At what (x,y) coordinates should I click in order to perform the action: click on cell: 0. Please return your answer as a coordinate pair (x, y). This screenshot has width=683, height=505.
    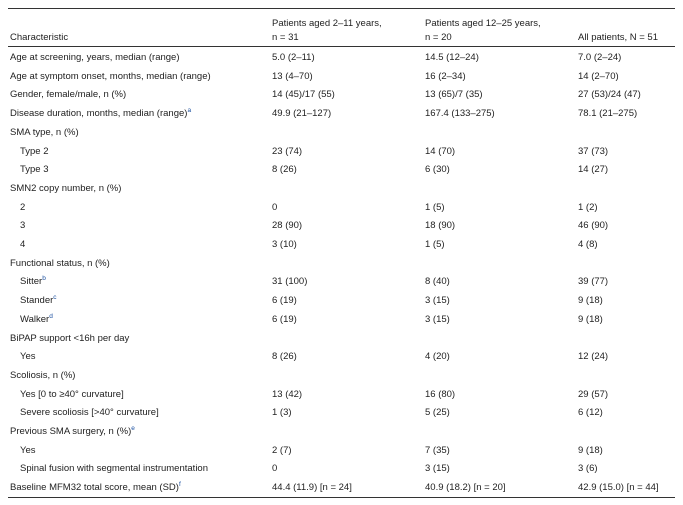
    Looking at the image, I should click on (275, 207).